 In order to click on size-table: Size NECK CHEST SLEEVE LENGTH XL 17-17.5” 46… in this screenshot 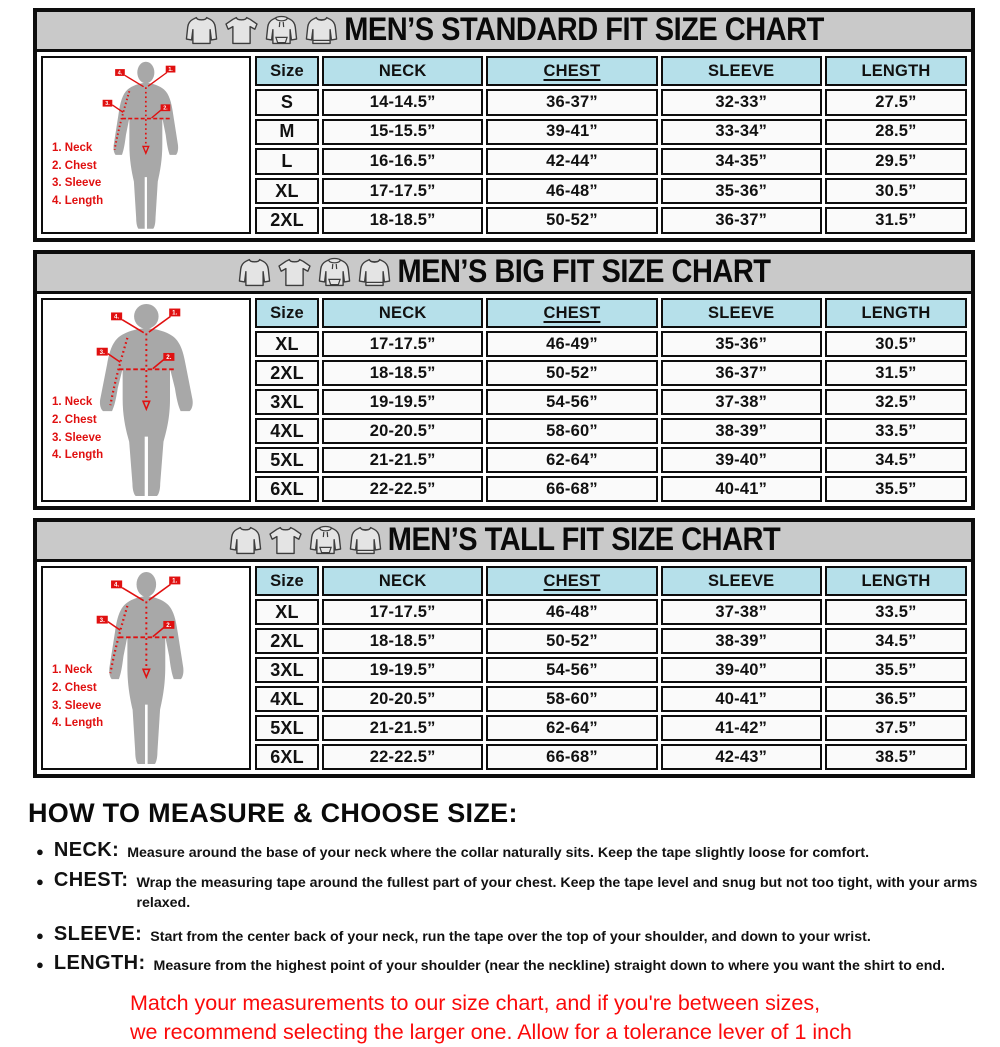, I will do `click(611, 668)`.